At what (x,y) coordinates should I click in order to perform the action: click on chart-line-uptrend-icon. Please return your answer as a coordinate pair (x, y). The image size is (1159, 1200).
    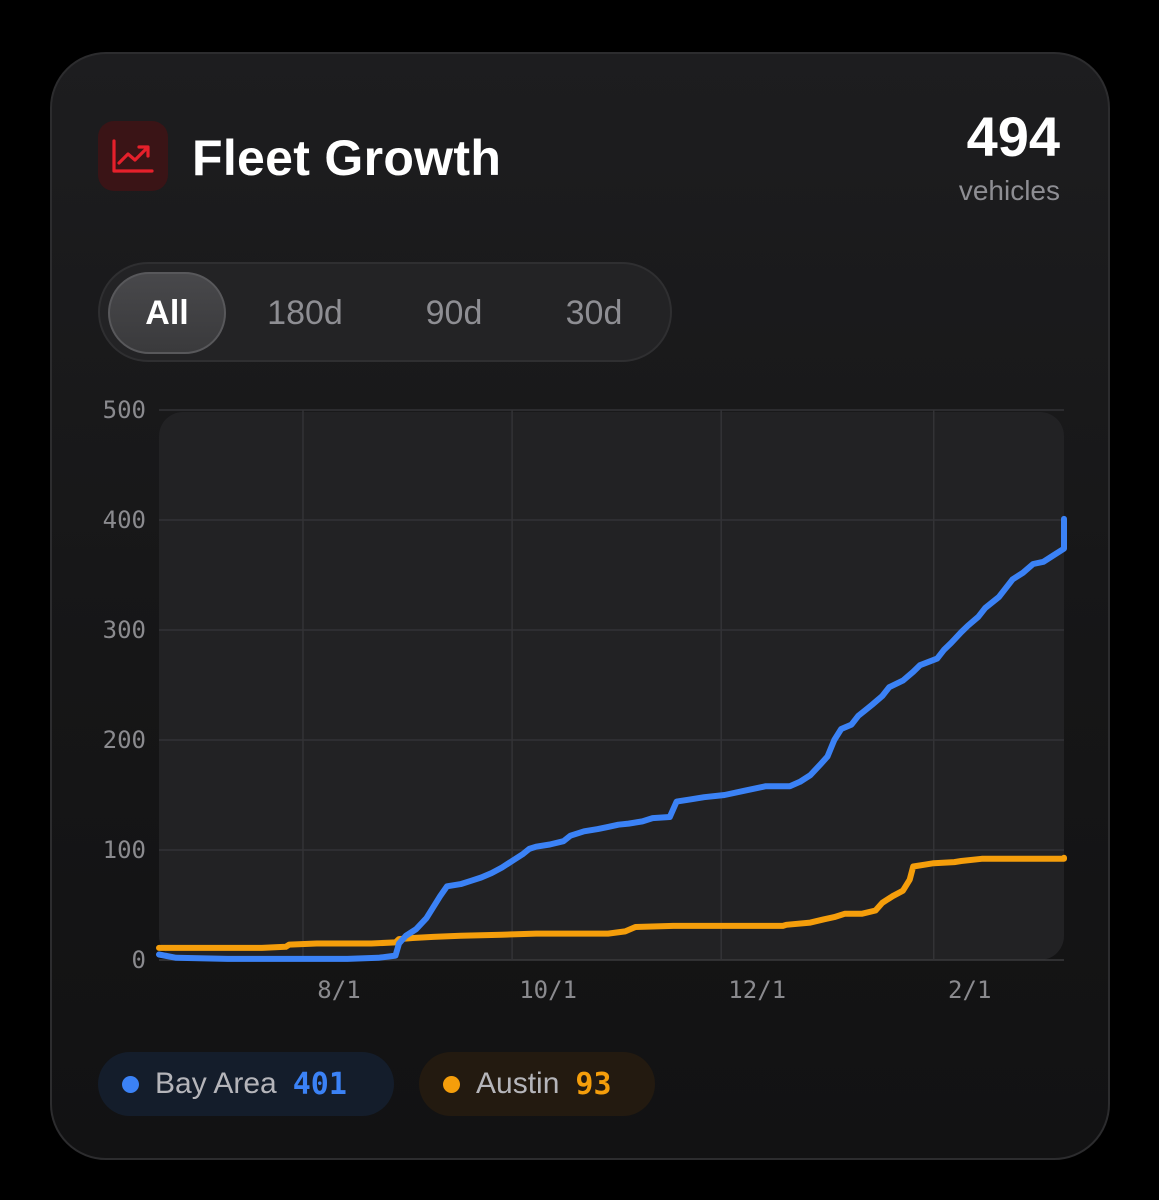
    Looking at the image, I should click on (133, 156).